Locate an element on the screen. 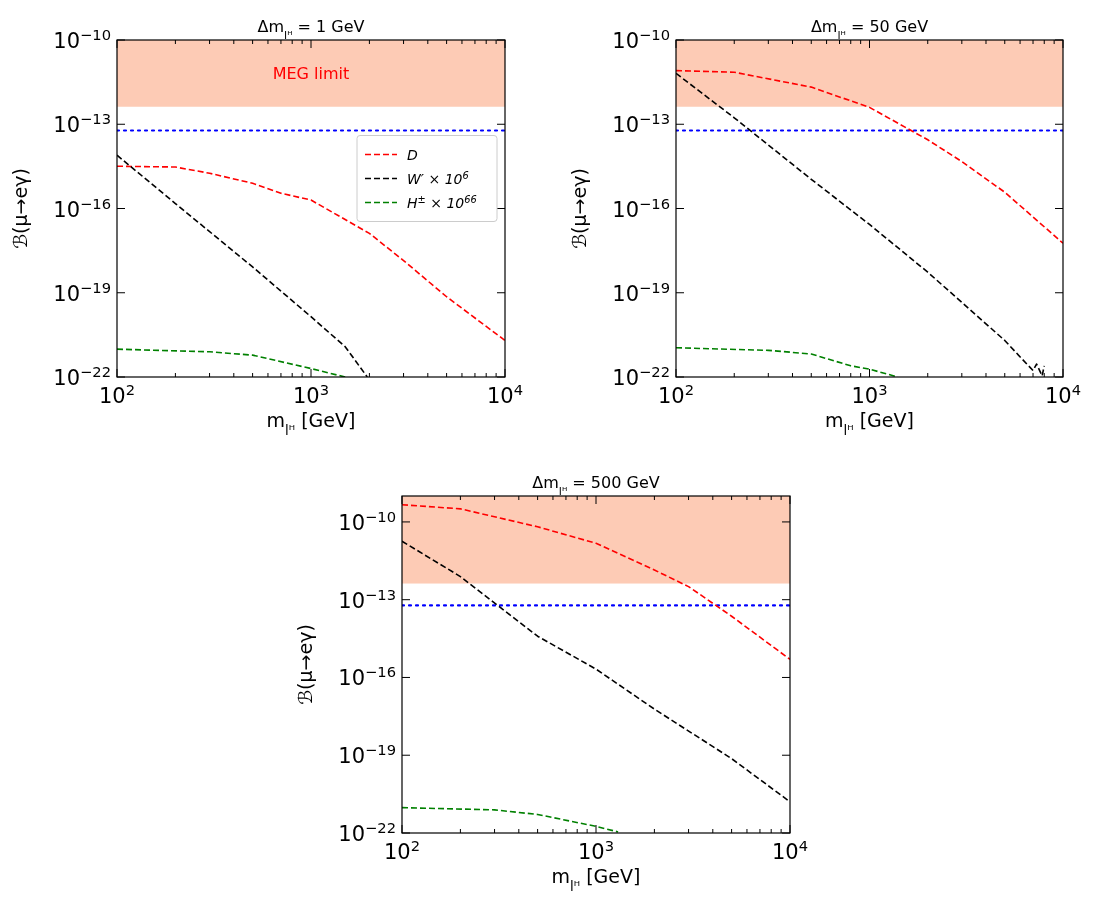  legend-label: H$^{±}$ × 10$^{66}$ is located at coordinates (442, 202).